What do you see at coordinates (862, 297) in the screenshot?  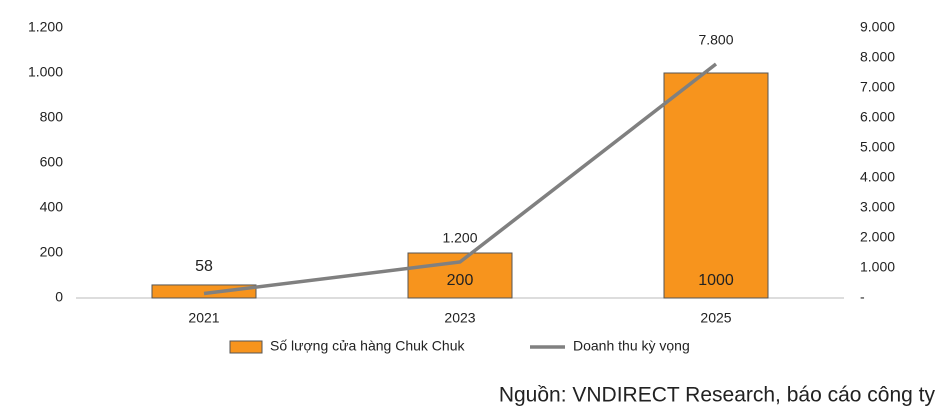 I see `y2-tick-label: -` at bounding box center [862, 297].